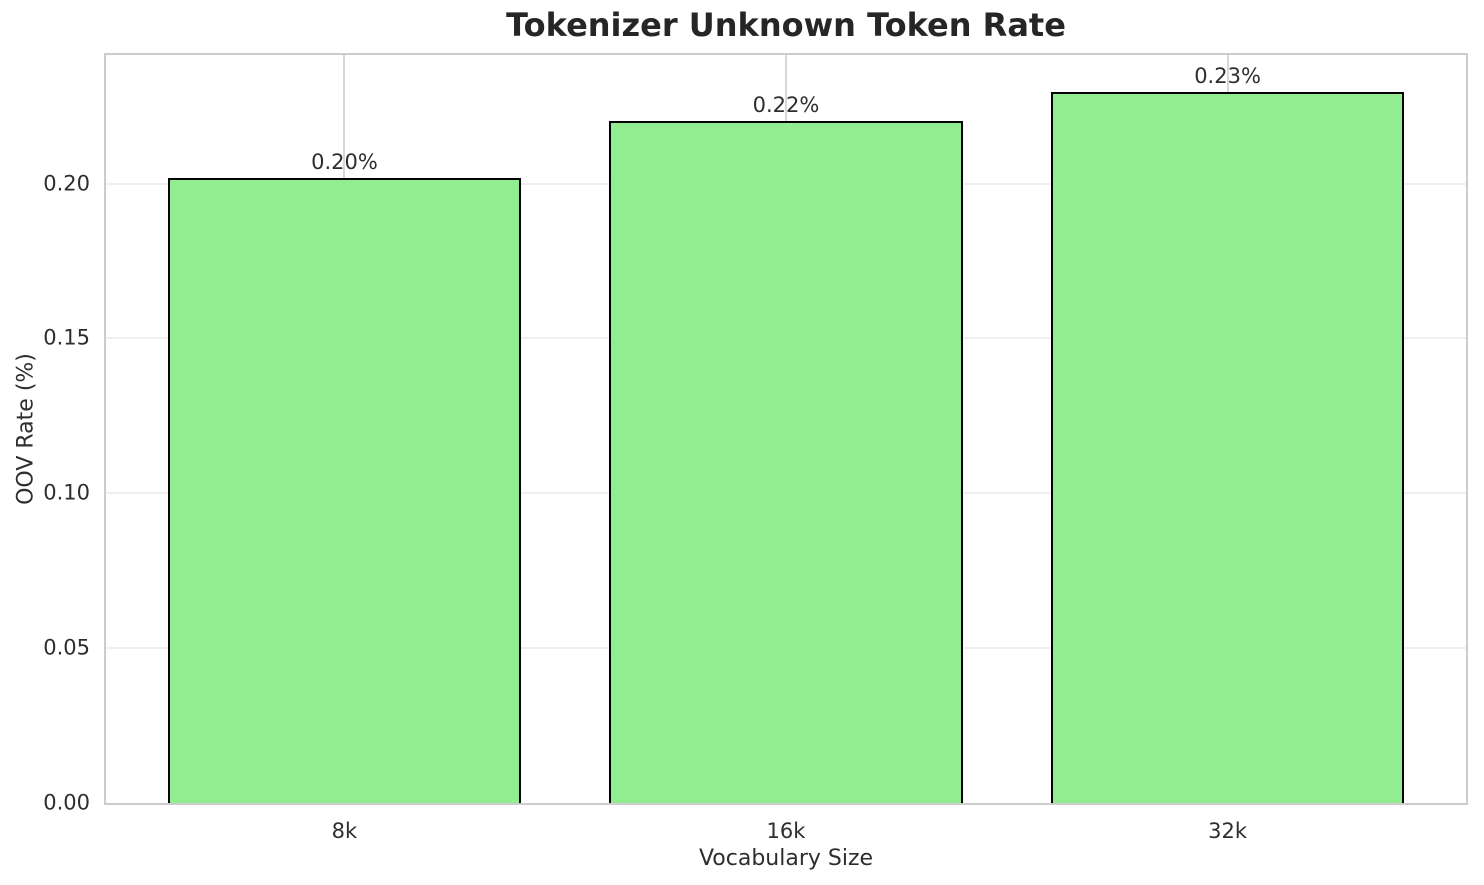  I want to click on y-tick-label: 0.05, so click(66, 647).